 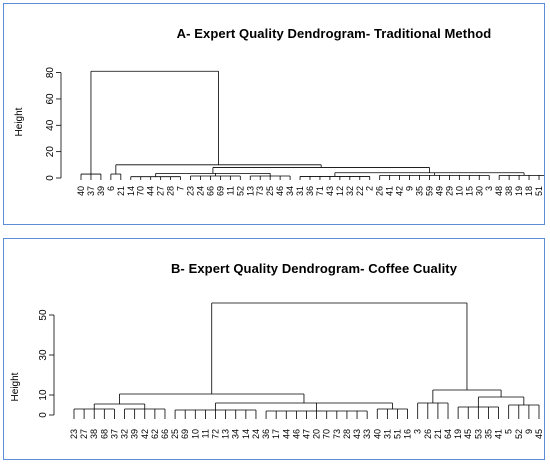 What do you see at coordinates (125, 434) in the screenshot?
I see `leaf-label: 32` at bounding box center [125, 434].